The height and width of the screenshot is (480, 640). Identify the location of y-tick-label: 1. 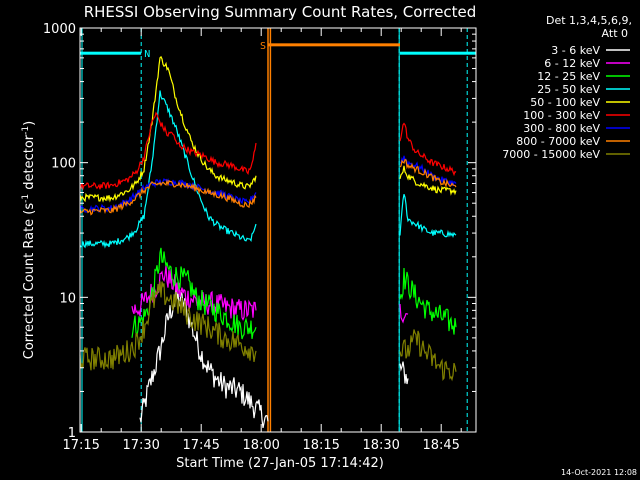
(72, 433).